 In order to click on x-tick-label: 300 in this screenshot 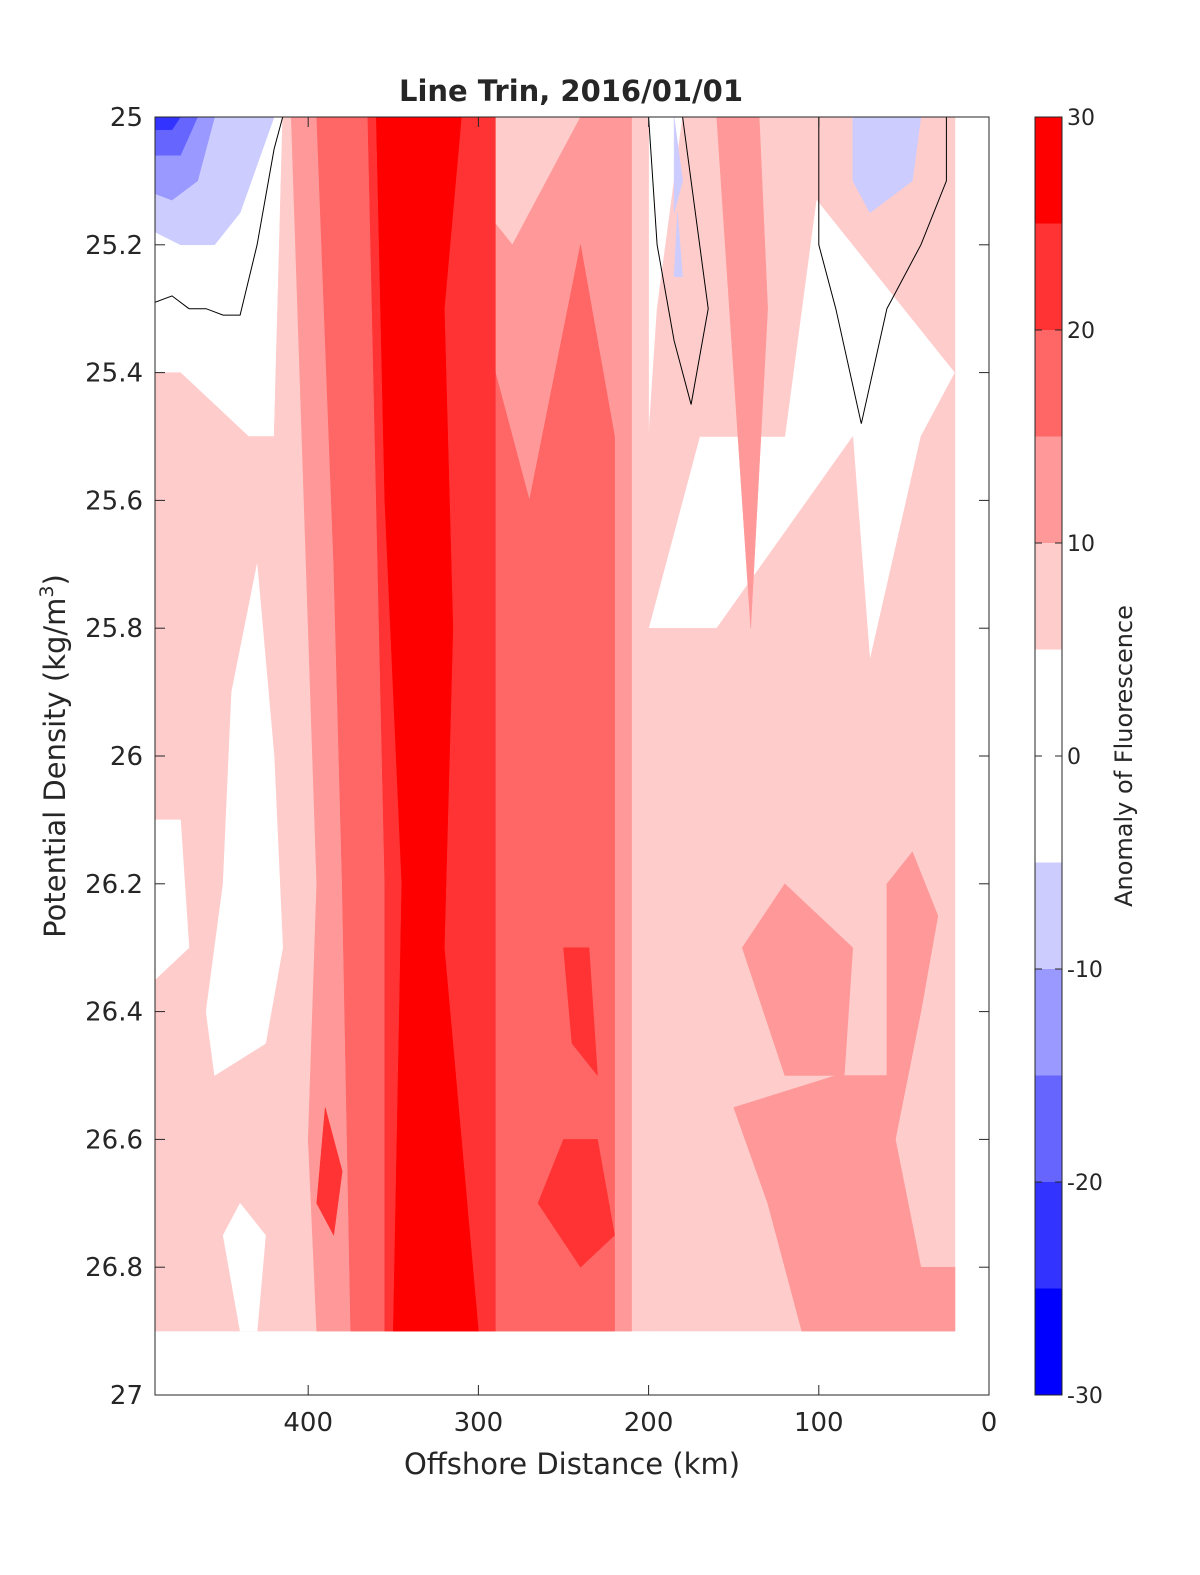, I will do `click(479, 1423)`.